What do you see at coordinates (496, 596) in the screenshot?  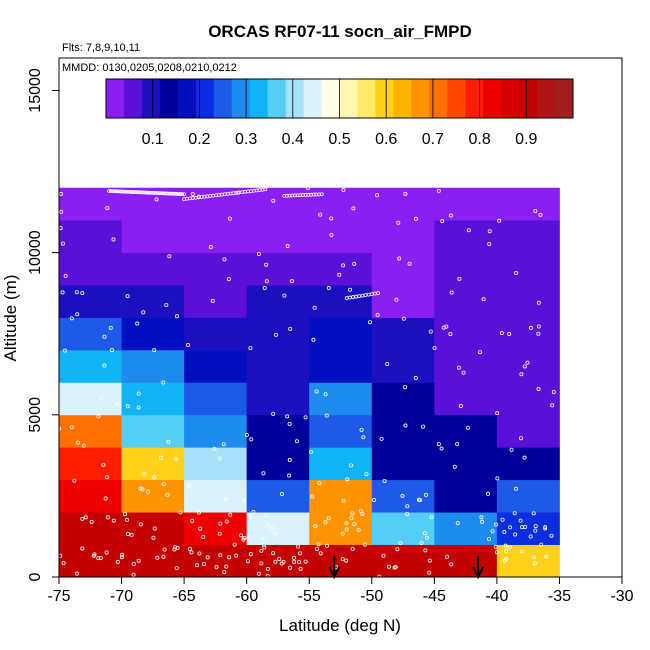 I see `x-tick-label: -40` at bounding box center [496, 596].